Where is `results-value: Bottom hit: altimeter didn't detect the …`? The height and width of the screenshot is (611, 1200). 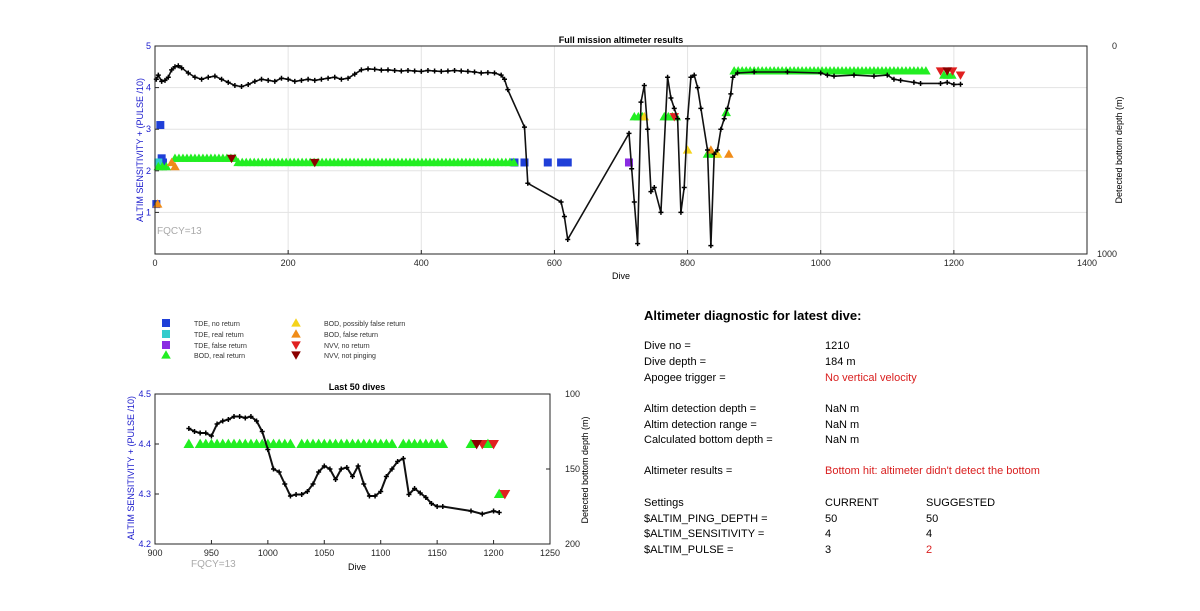 results-value: Bottom hit: altimeter didn't detect the … is located at coordinates (932, 471).